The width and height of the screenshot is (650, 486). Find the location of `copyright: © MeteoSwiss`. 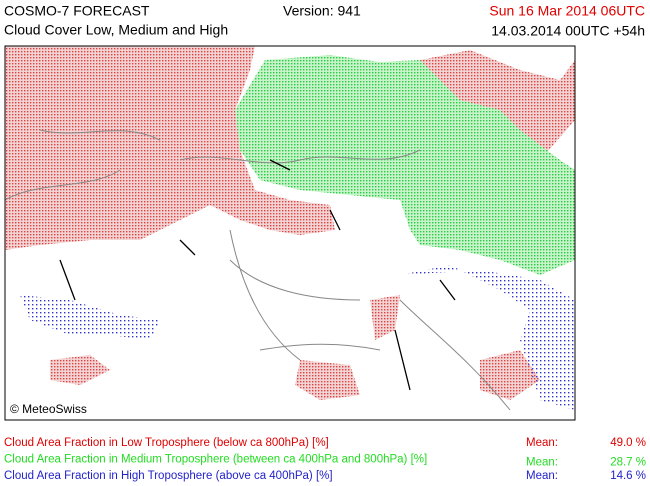

copyright: © MeteoSwiss is located at coordinates (48, 409).